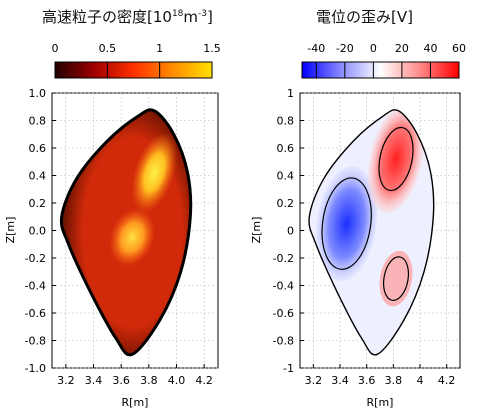 The width and height of the screenshot is (500, 416). What do you see at coordinates (159, 48) in the screenshot?
I see `colorbar-tick-label: 1` at bounding box center [159, 48].